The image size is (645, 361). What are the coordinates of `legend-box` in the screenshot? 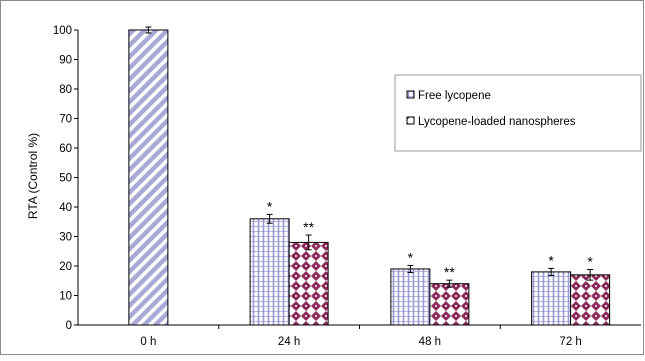 It's located at (518, 113).